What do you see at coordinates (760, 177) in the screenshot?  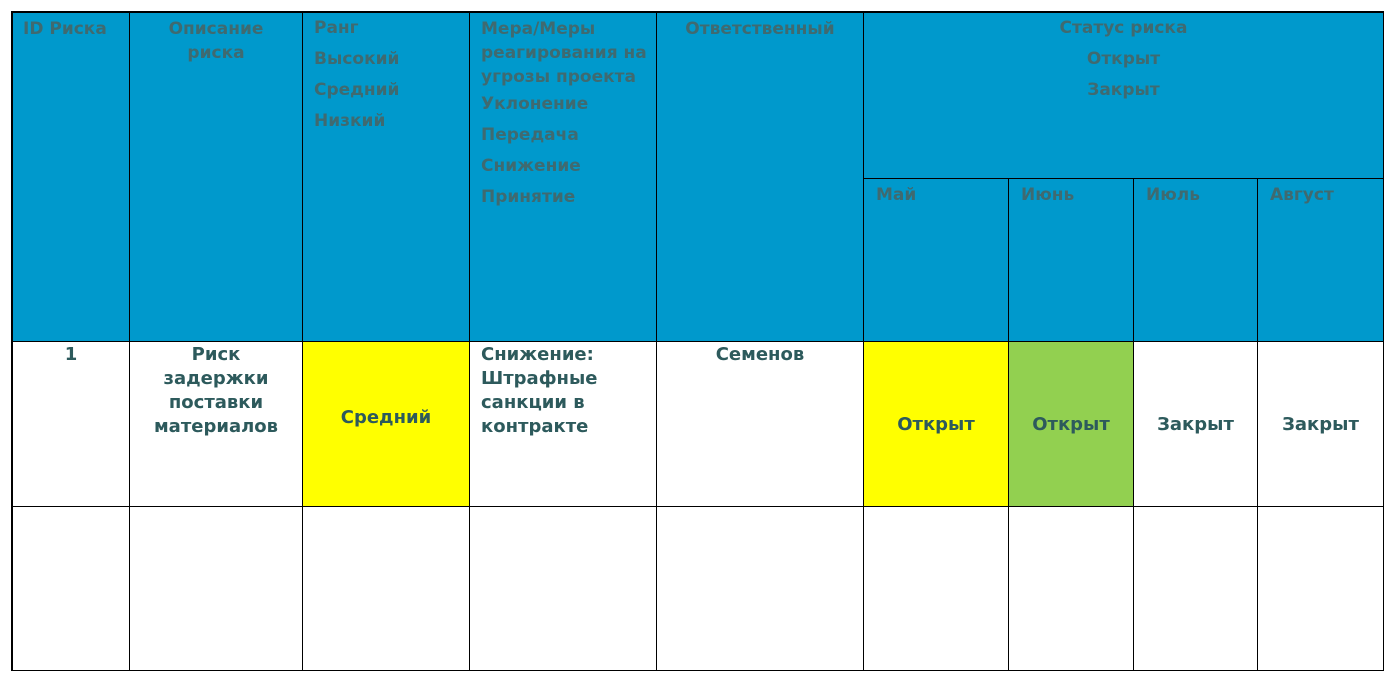 I see `header-cell: Ответственный` at bounding box center [760, 177].